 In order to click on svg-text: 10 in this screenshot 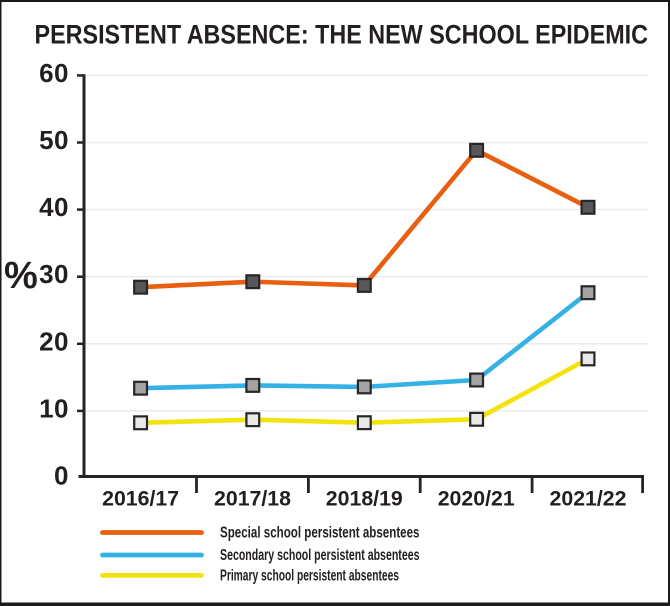, I will do `click(54, 408)`.